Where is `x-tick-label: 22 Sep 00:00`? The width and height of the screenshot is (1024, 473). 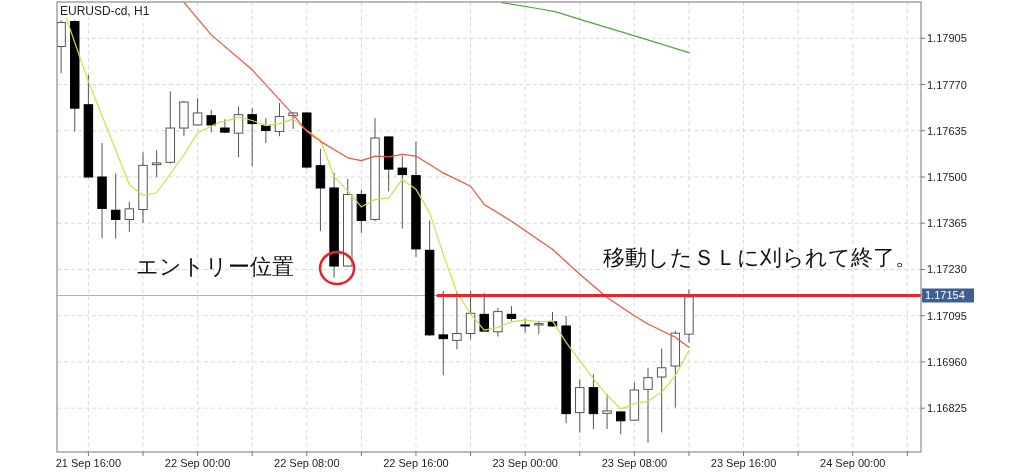
x-tick-label: 22 Sep 00:00 is located at coordinates (197, 463).